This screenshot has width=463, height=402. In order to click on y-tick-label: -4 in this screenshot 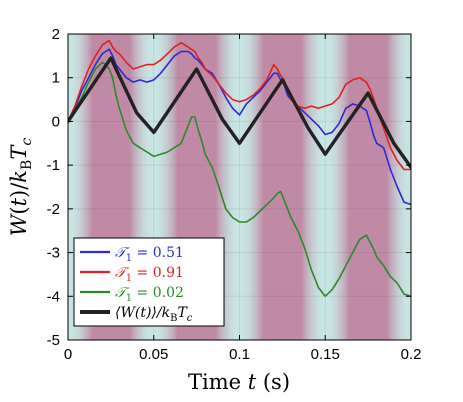, I will do `click(53, 296)`.